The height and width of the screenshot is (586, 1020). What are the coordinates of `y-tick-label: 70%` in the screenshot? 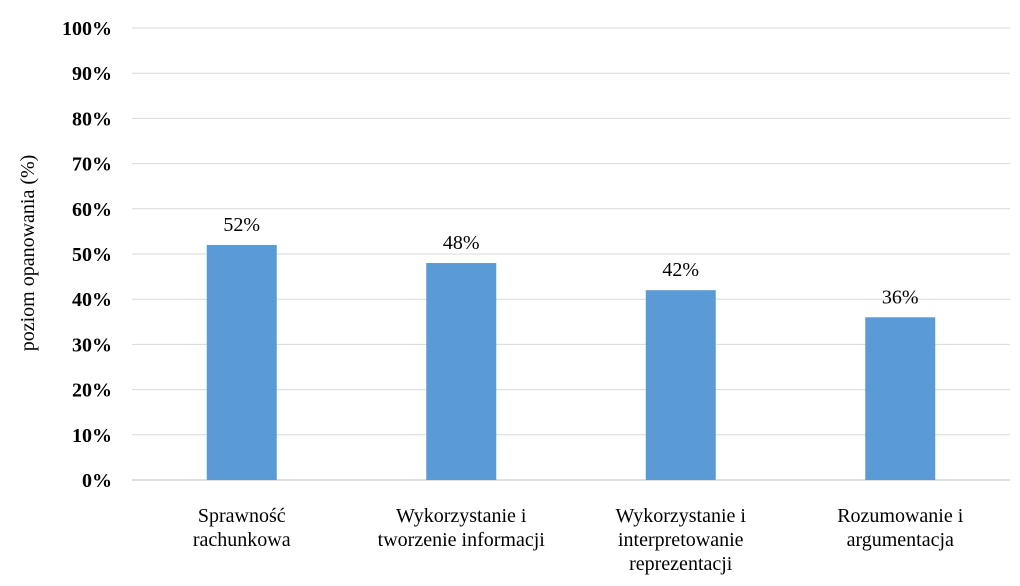 It's located at (92, 165).